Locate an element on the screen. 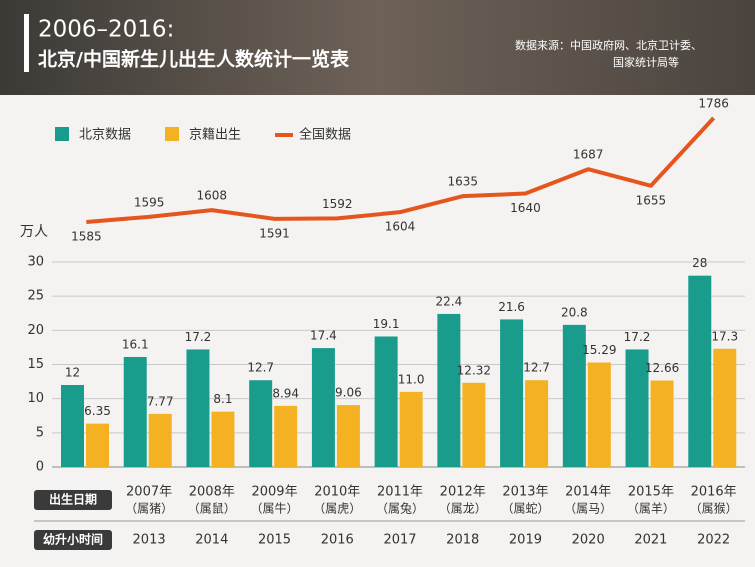 This screenshot has height=567, width=755. x-tick-note: （属猴） is located at coordinates (714, 509).